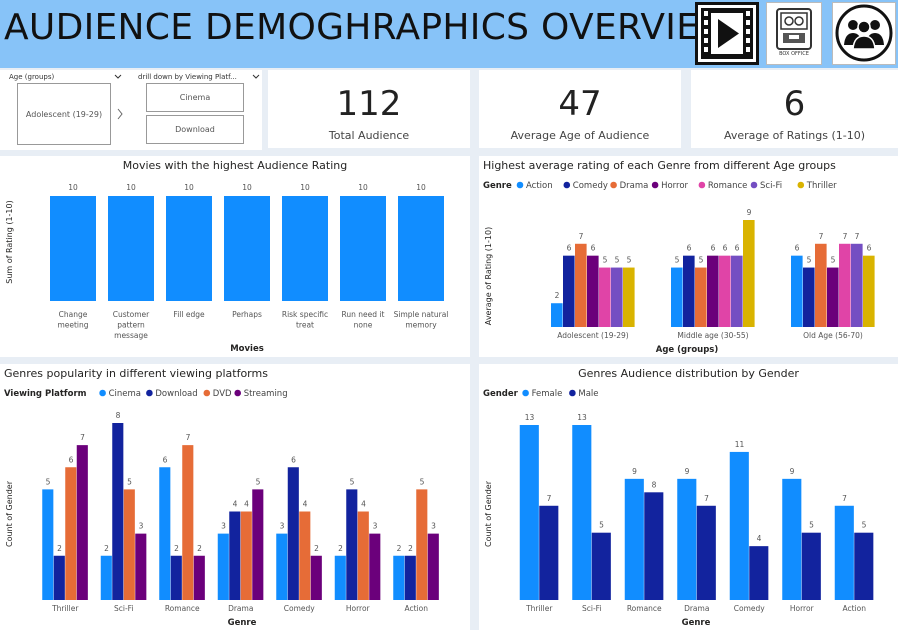 The height and width of the screenshot is (630, 898). What do you see at coordinates (696, 623) in the screenshot?
I see `x-axis-title: Genre` at bounding box center [696, 623].